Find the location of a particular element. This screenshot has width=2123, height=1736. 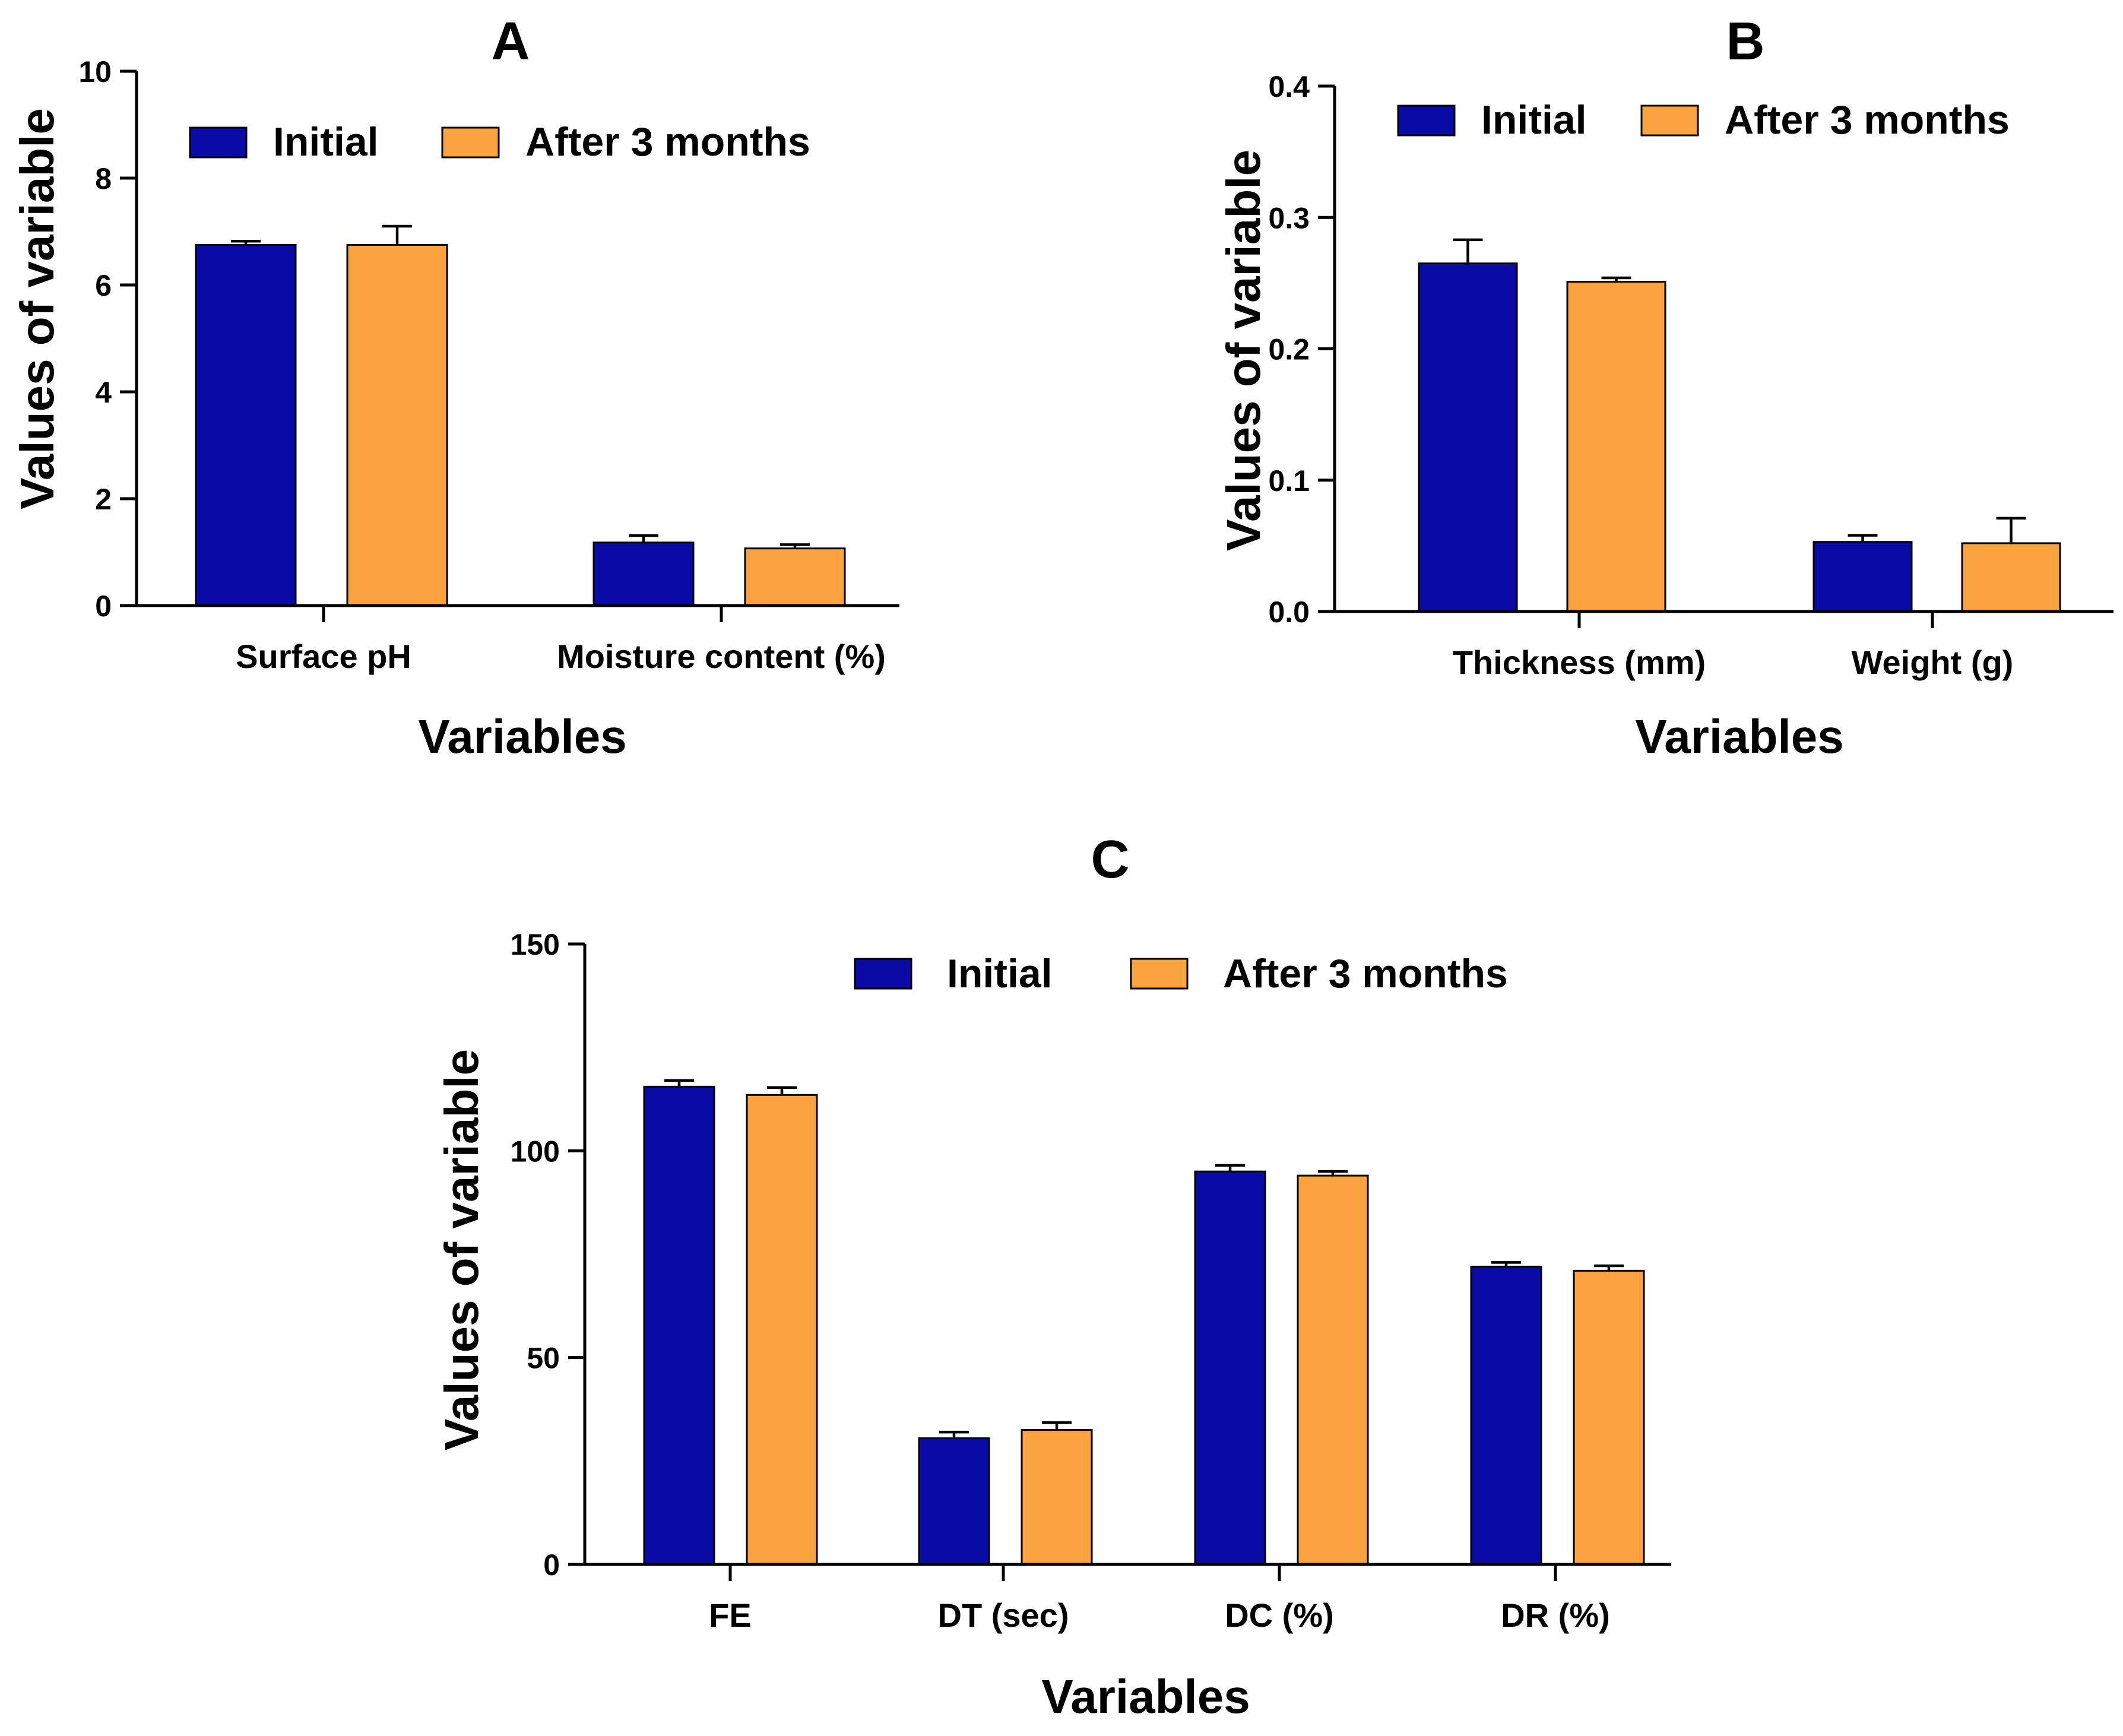

error-bar-initial-surface-ph is located at coordinates (246, 242).